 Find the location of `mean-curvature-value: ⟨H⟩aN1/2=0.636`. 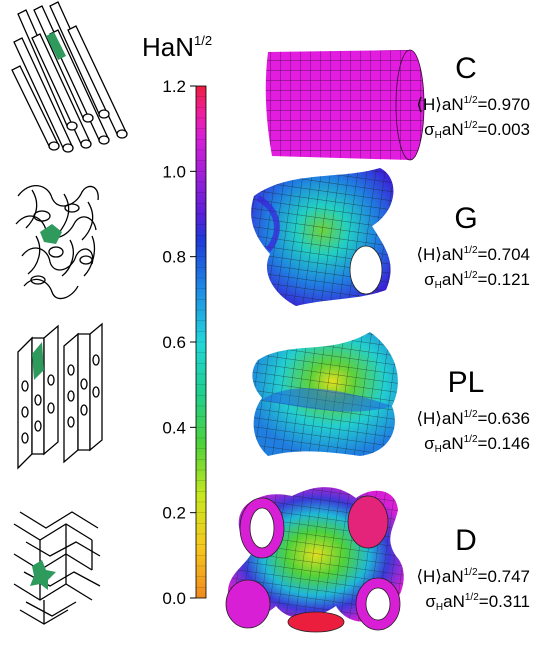

mean-curvature-value: ⟨H⟩aN1/2=0.636 is located at coordinates (473, 418).